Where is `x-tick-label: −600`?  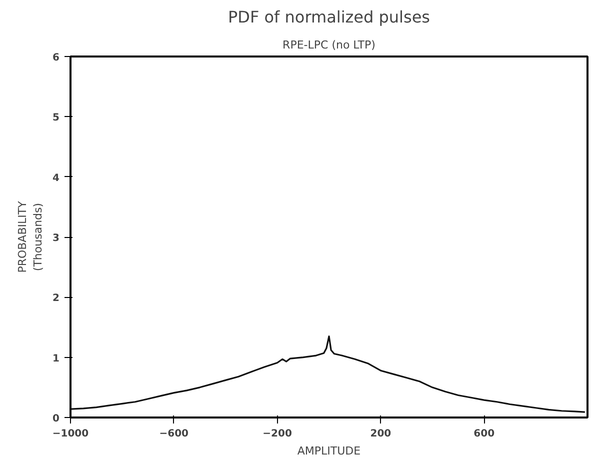 x-tick-label: −600 is located at coordinates (174, 434).